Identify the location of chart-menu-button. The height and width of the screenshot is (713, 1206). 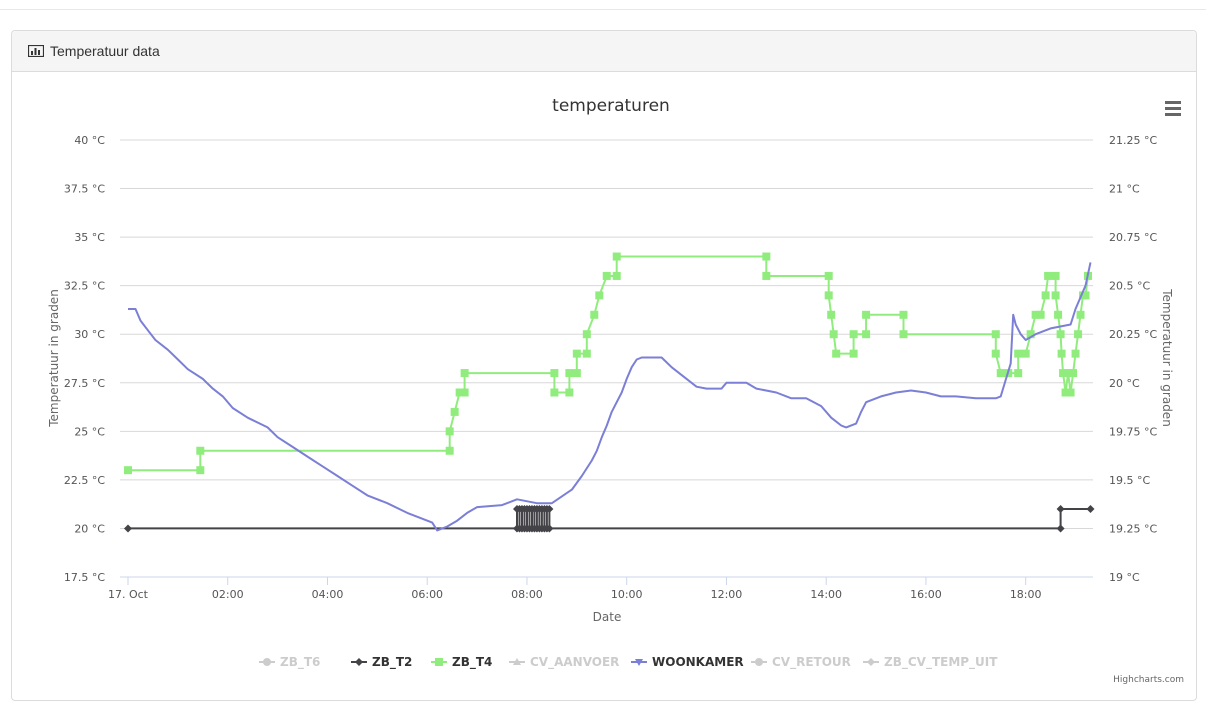
(1173, 108).